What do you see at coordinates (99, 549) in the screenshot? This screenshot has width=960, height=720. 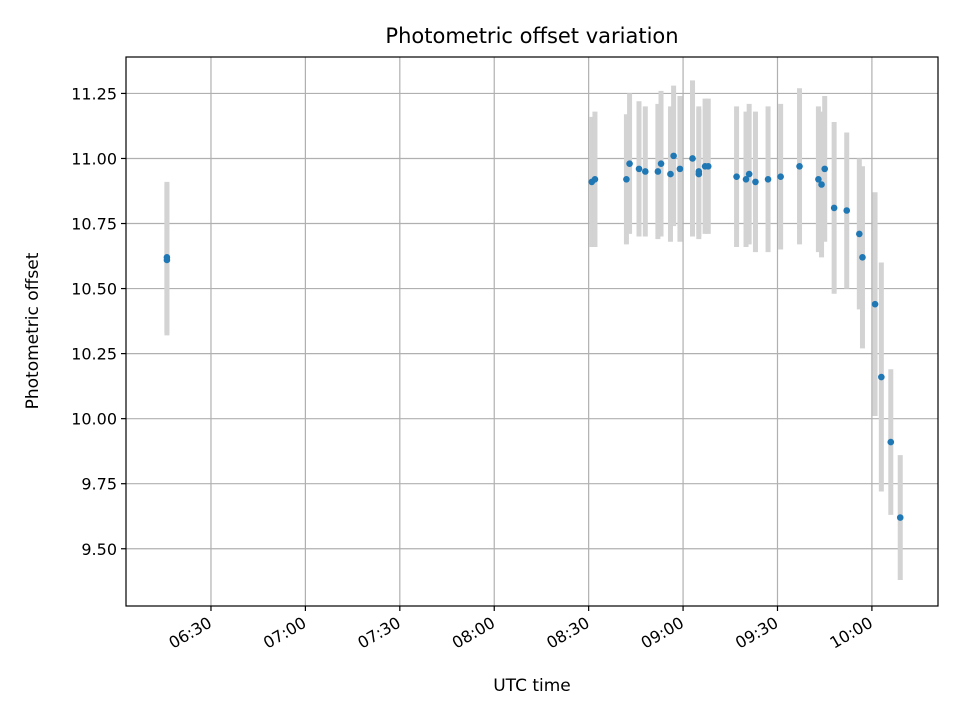 I see `y-tick-label: 9.50` at bounding box center [99, 549].